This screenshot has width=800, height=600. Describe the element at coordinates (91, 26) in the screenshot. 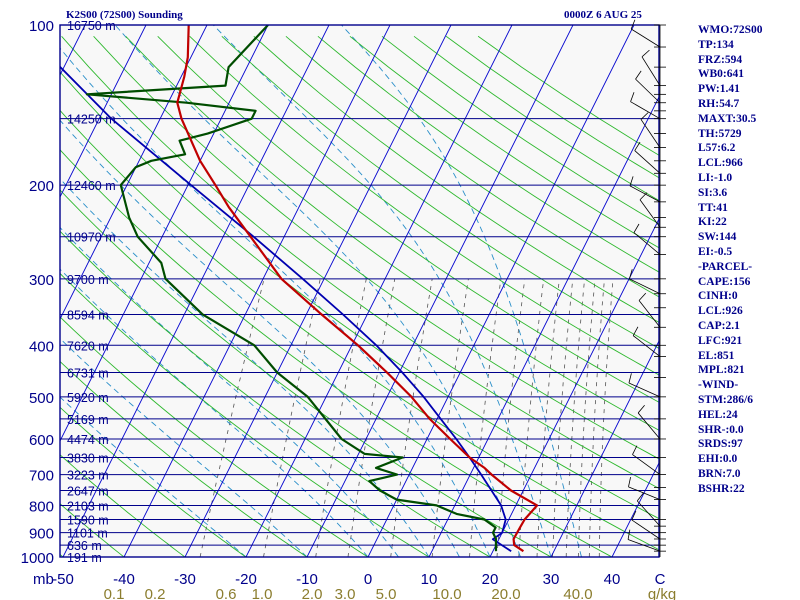

I see `height-label: 16750 m` at that location.